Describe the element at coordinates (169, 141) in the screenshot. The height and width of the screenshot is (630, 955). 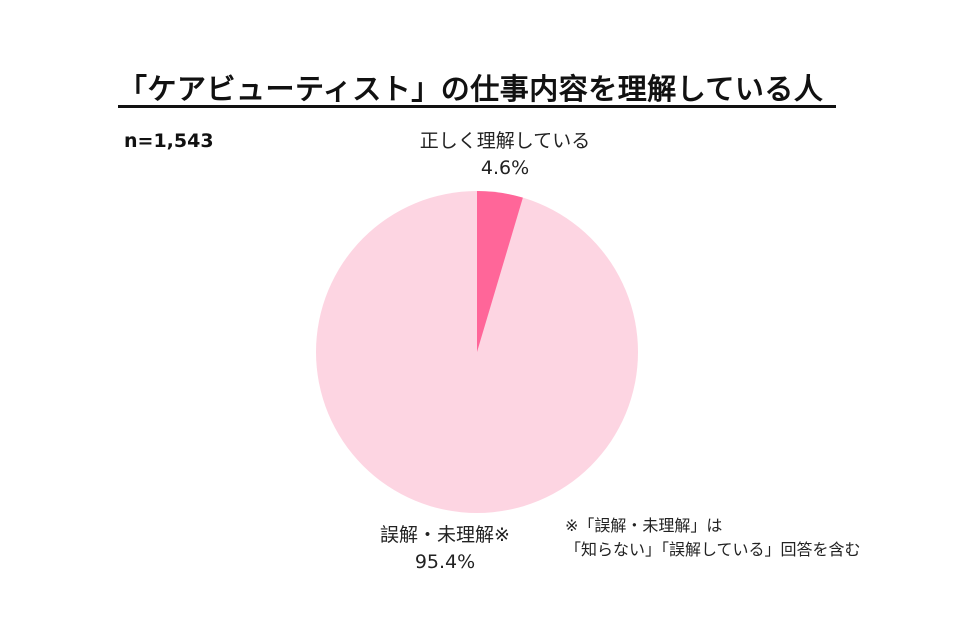
I see `sample-size: n=1,543` at that location.